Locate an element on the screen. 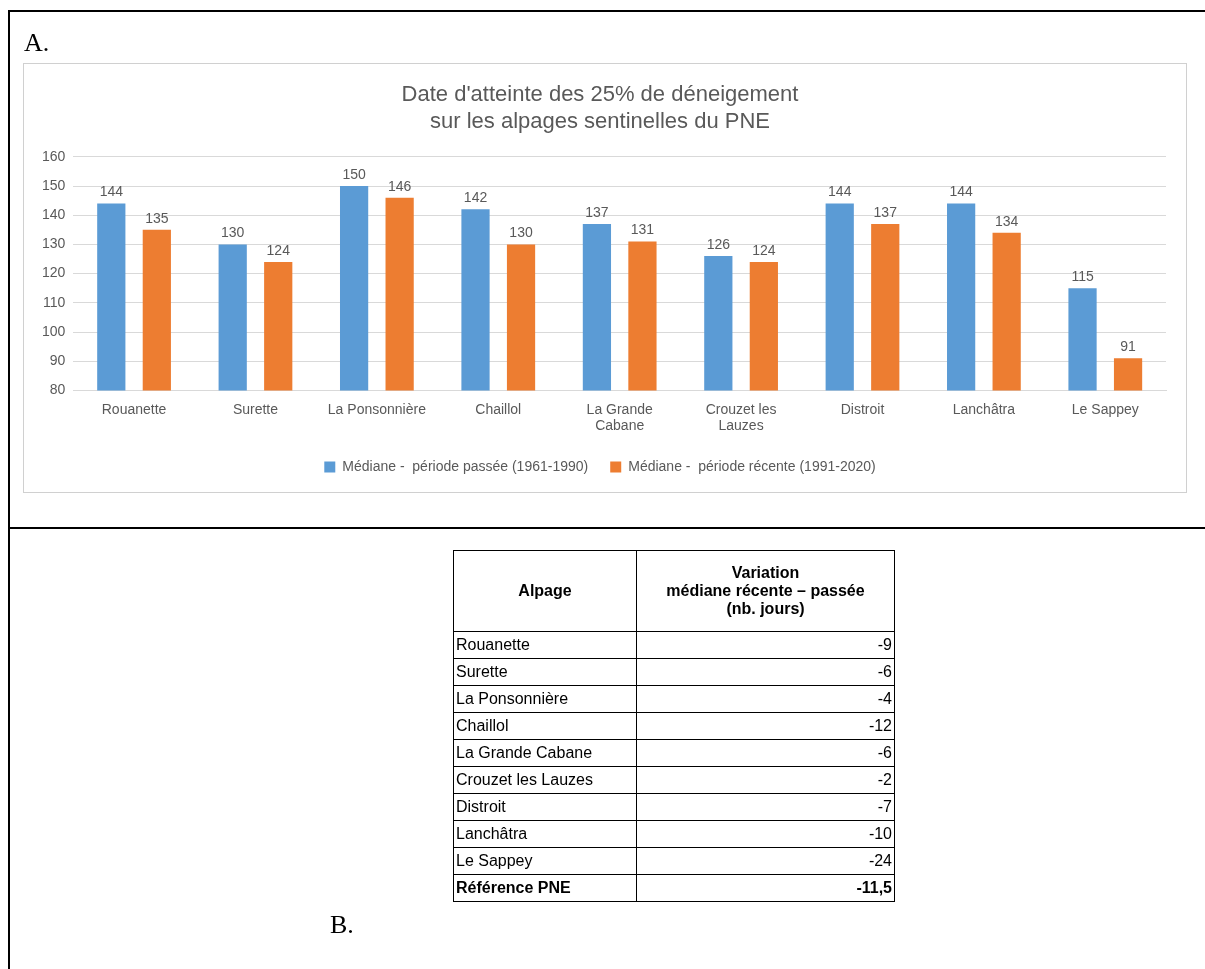 This screenshot has height=969, width=1205. x-tick-label: La Ponsonnière is located at coordinates (377, 408).